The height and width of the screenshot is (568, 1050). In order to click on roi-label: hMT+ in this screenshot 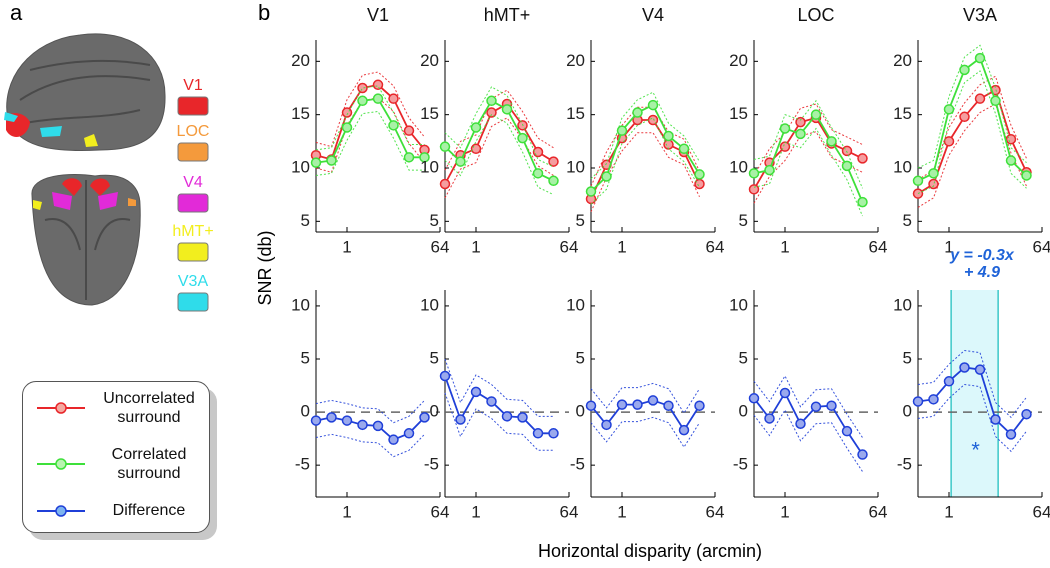, I will do `click(192, 231)`.